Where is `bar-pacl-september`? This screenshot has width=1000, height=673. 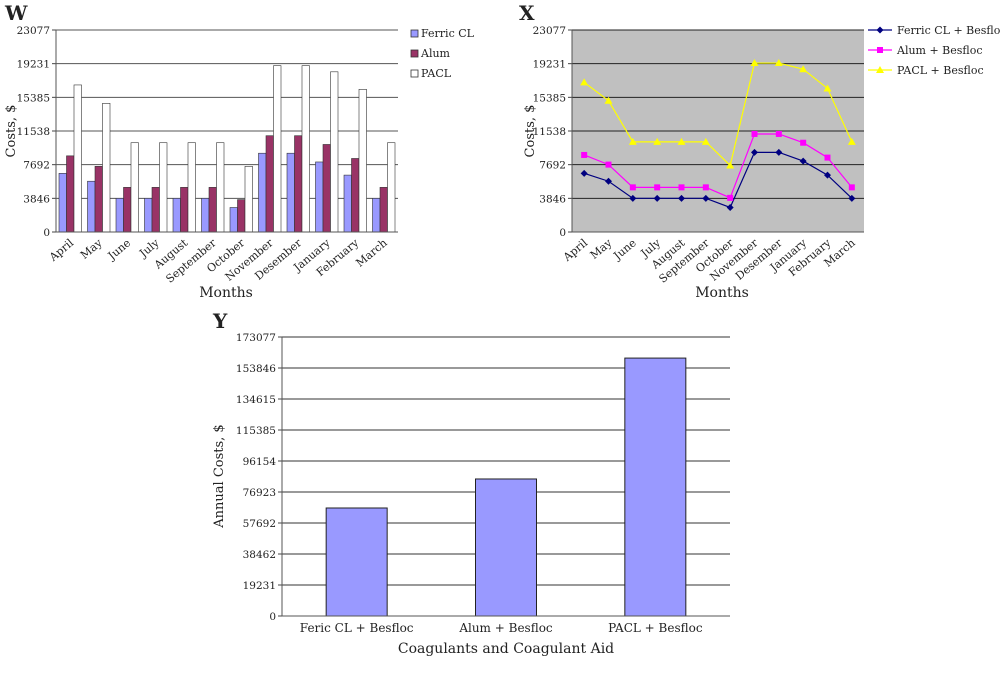 bar-pacl-september is located at coordinates (220, 187).